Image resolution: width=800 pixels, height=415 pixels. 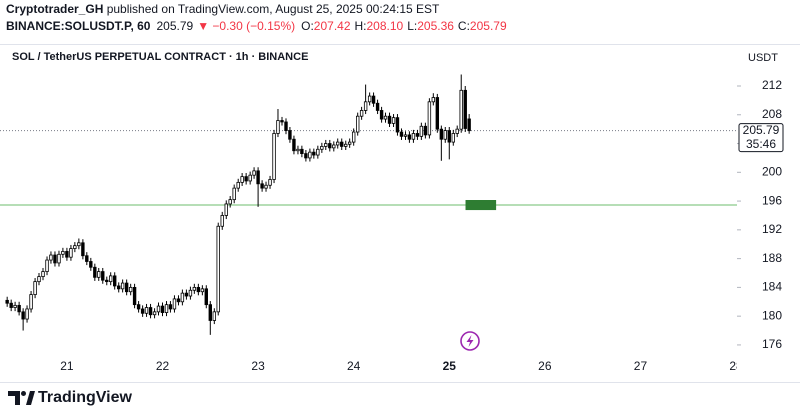 I want to click on y-tick-label: 200, so click(x=772, y=171).